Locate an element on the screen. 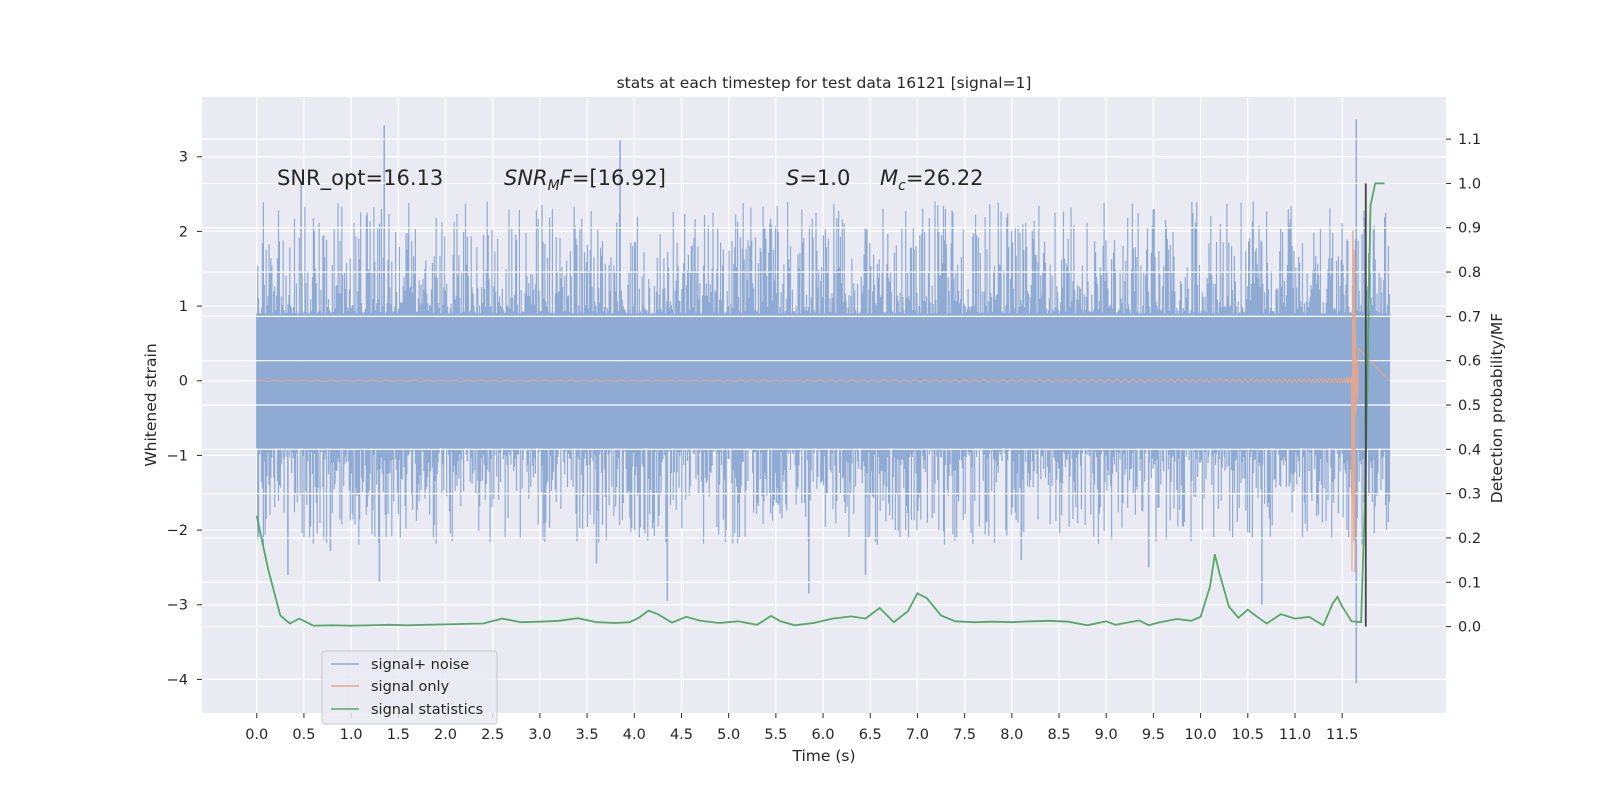 The image size is (1600, 800). legend-label-signal-noise: signal+ noise is located at coordinates (420, 665).